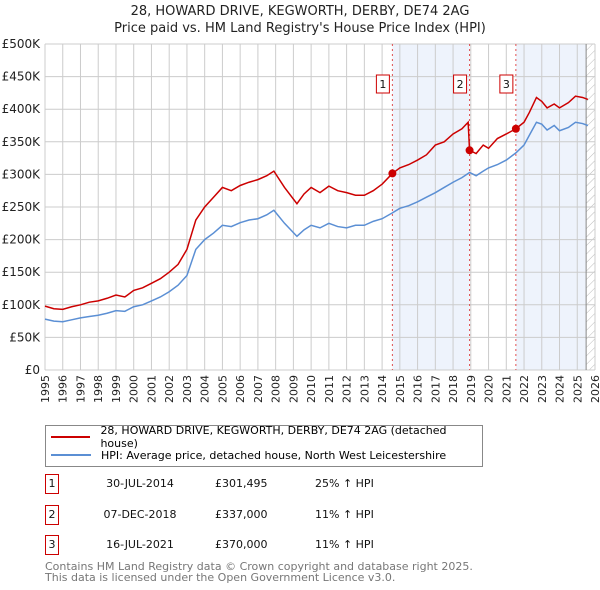  Describe the element at coordinates (32, 370) in the screenshot. I see `y-tick-label: £0` at that location.